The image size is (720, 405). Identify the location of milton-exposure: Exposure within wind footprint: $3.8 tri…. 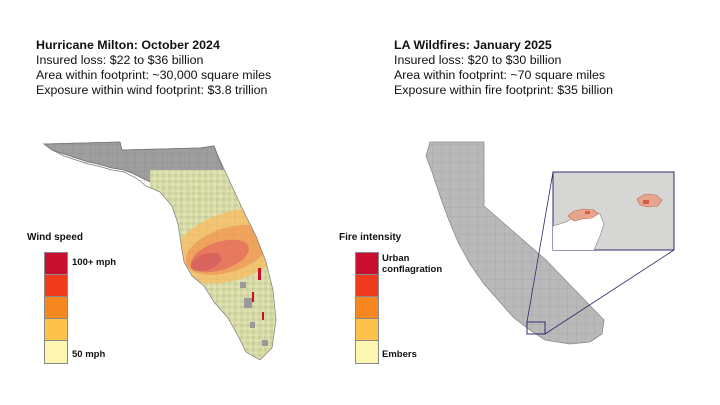
(152, 90).